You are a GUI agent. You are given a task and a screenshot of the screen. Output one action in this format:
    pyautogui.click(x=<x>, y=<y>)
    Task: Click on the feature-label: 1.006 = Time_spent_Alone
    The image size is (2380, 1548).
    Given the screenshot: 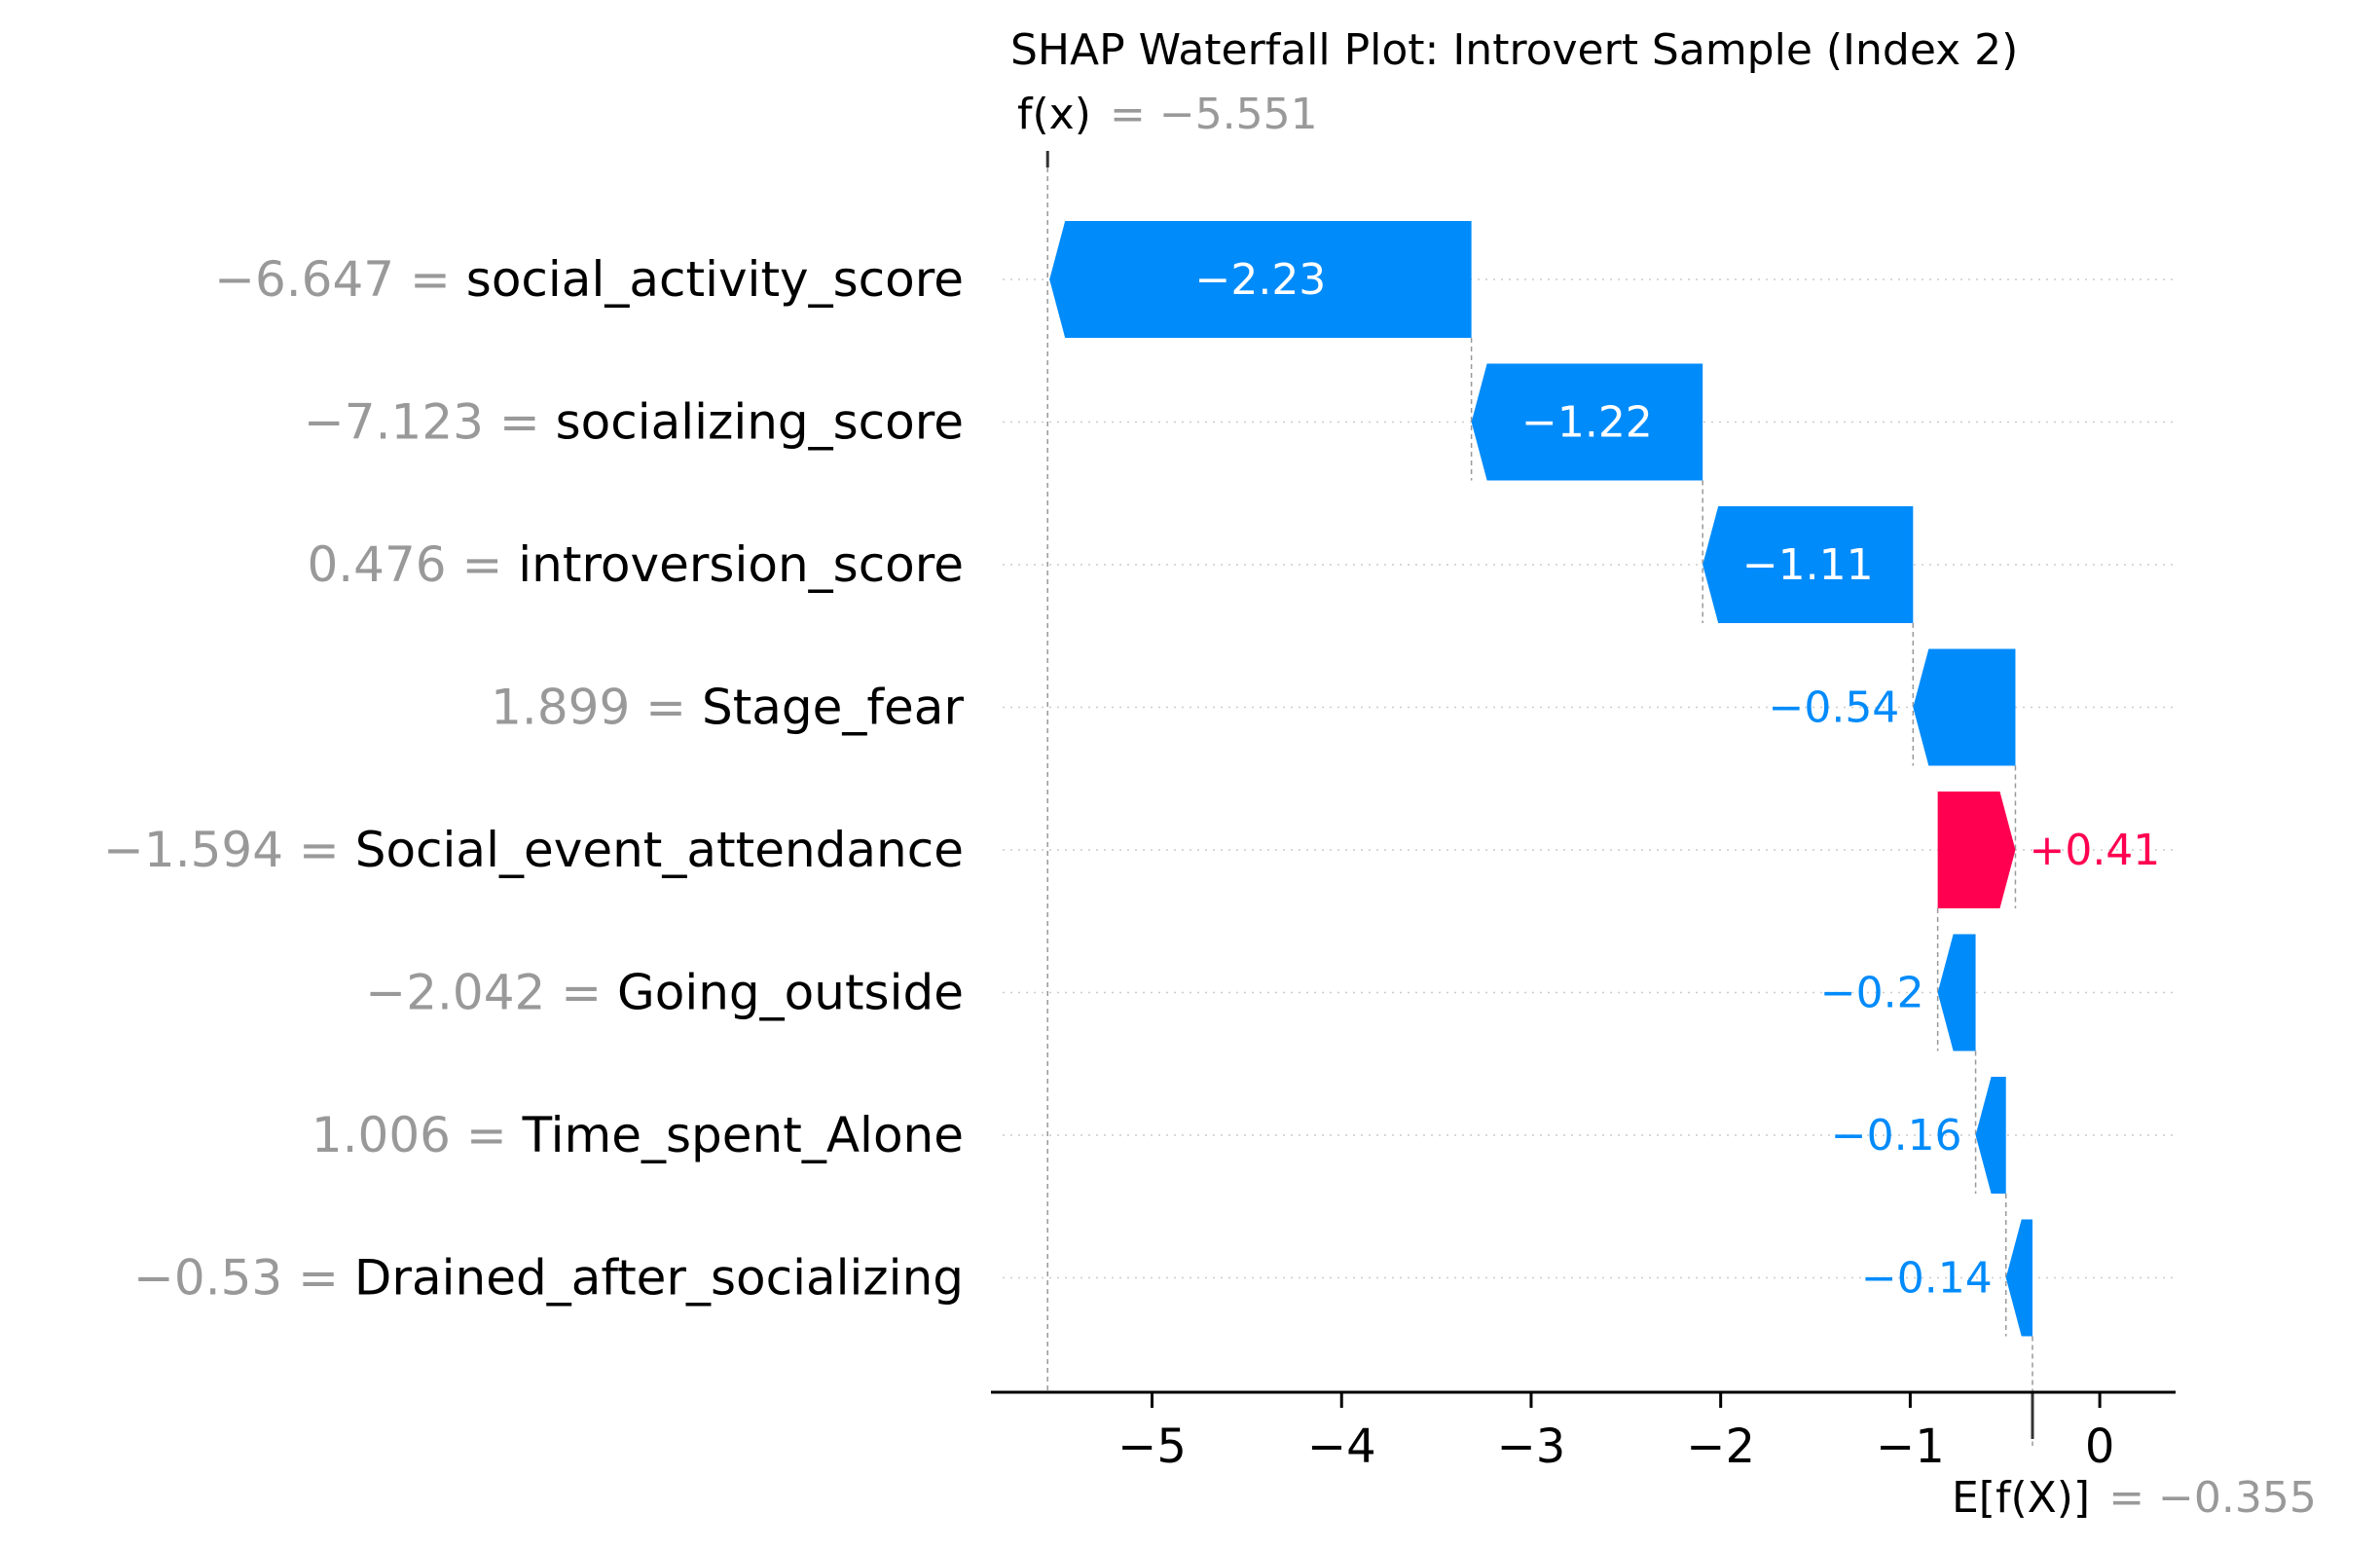 What is the action you would take?
    pyautogui.click(x=637, y=1135)
    